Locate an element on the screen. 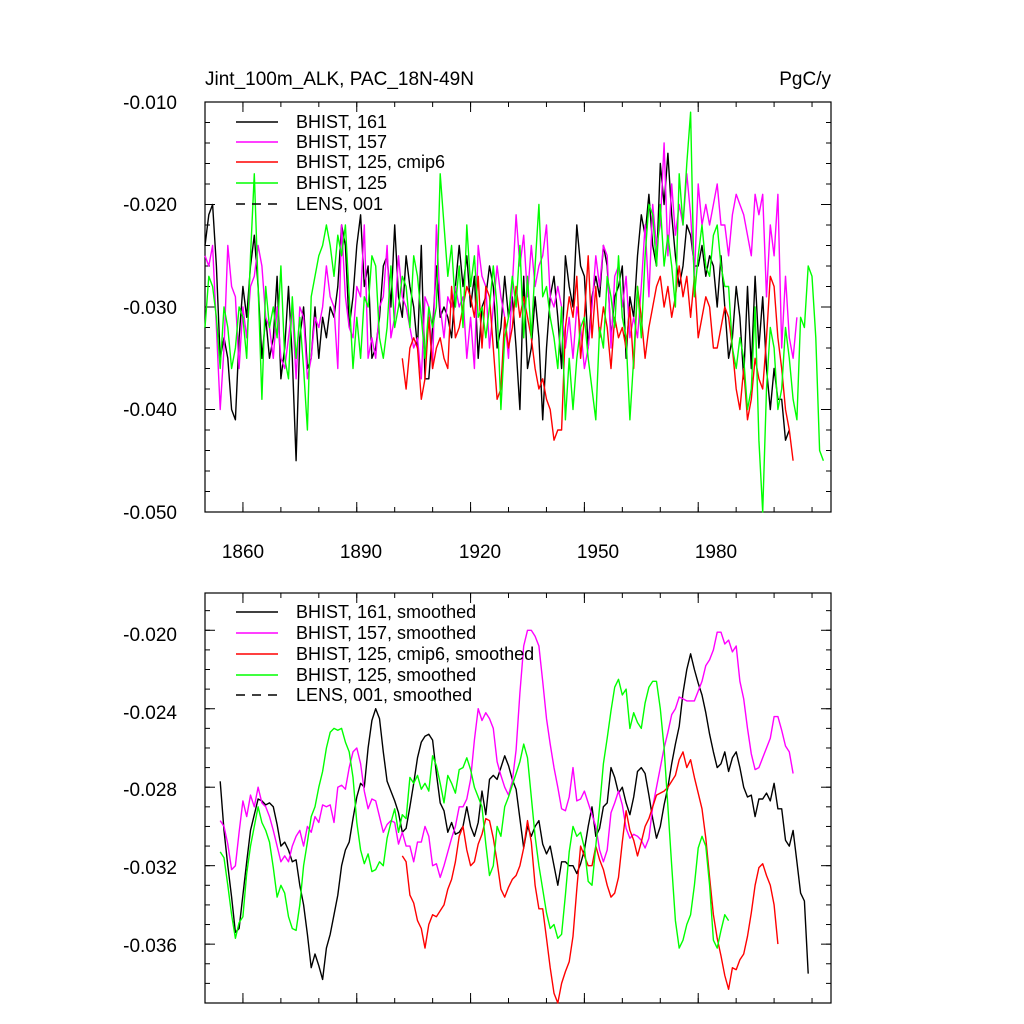 This screenshot has height=1024, width=1024. x-tick-label: 1920 is located at coordinates (480, 552).